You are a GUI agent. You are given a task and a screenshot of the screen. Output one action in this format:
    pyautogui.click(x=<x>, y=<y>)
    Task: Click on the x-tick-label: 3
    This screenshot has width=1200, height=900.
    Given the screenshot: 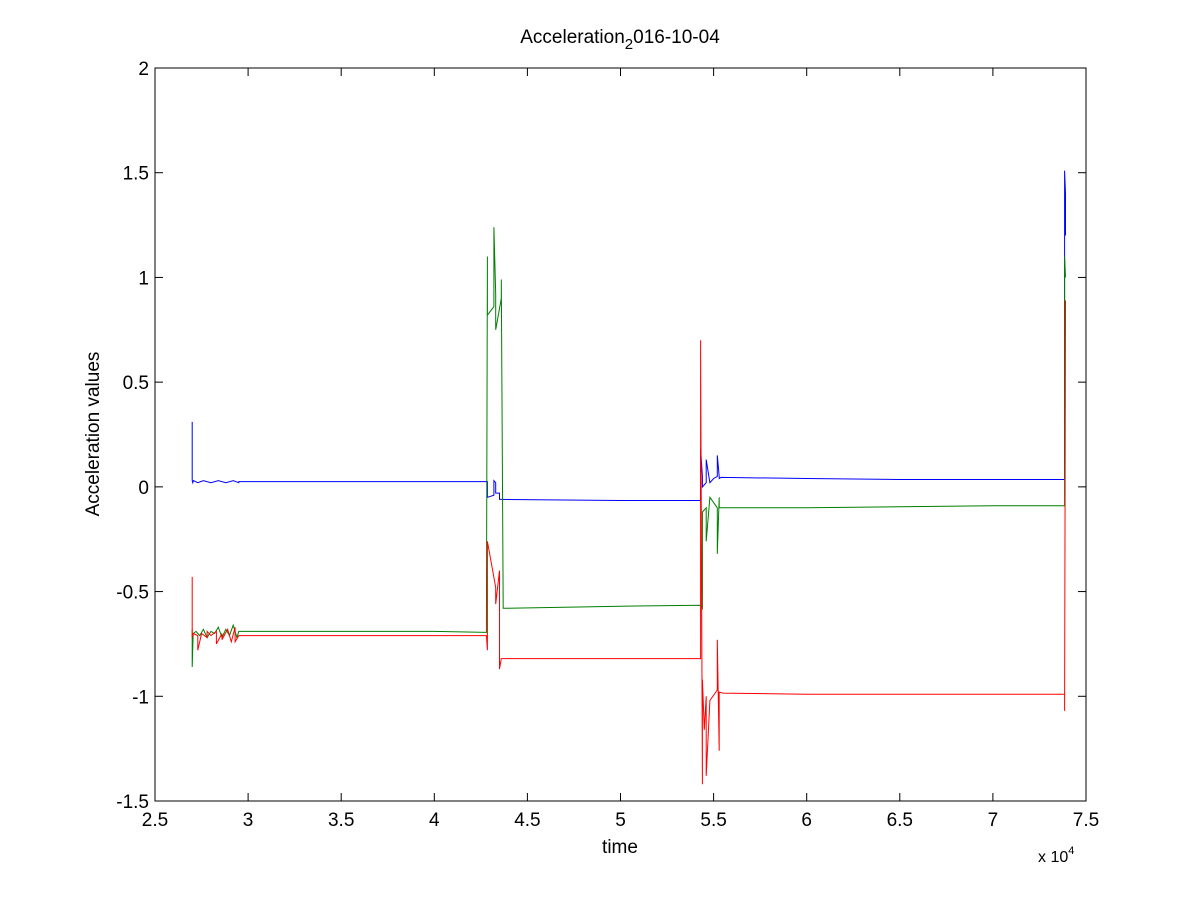 What is the action you would take?
    pyautogui.click(x=248, y=820)
    